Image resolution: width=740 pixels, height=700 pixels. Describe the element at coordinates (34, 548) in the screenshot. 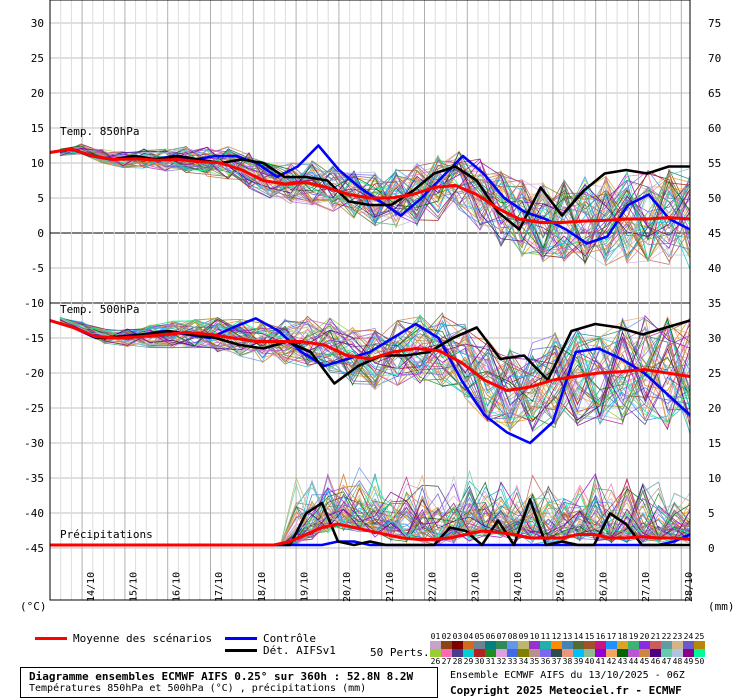

I see `left-tick-label: -45` at that location.